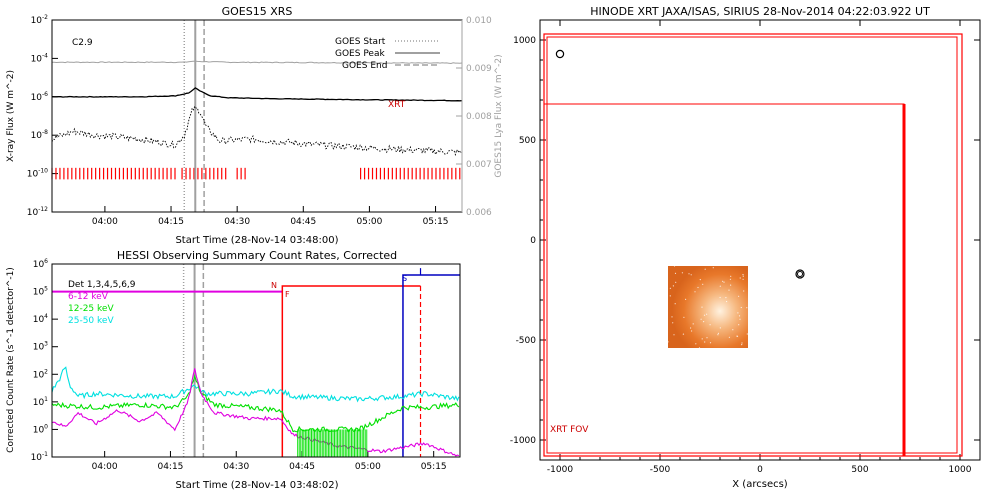  Describe the element at coordinates (397, 105) in the screenshot. I see `goes-xrt-label: XRT` at that location.